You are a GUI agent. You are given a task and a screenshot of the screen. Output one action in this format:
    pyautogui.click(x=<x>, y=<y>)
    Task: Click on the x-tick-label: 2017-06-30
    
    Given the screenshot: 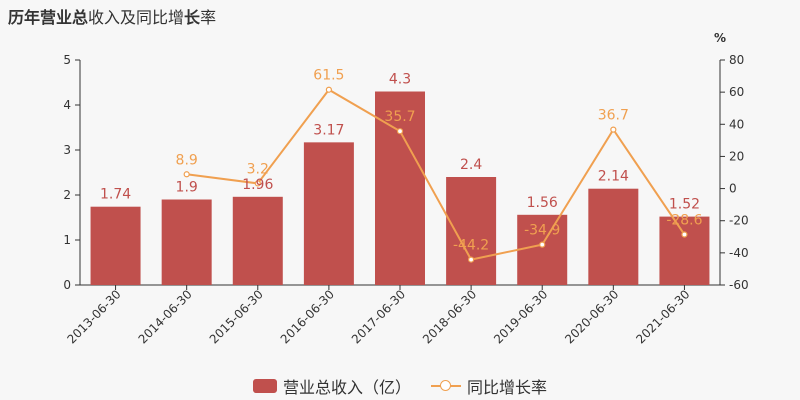 What is the action you would take?
    pyautogui.click(x=378, y=316)
    